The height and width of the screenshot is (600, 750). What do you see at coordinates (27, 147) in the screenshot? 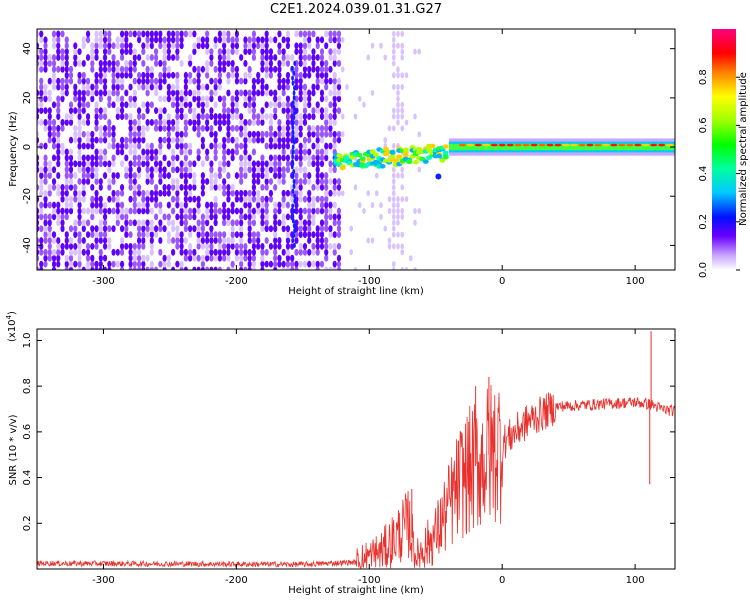
I see `y-tick-label: 0` at bounding box center [27, 147].